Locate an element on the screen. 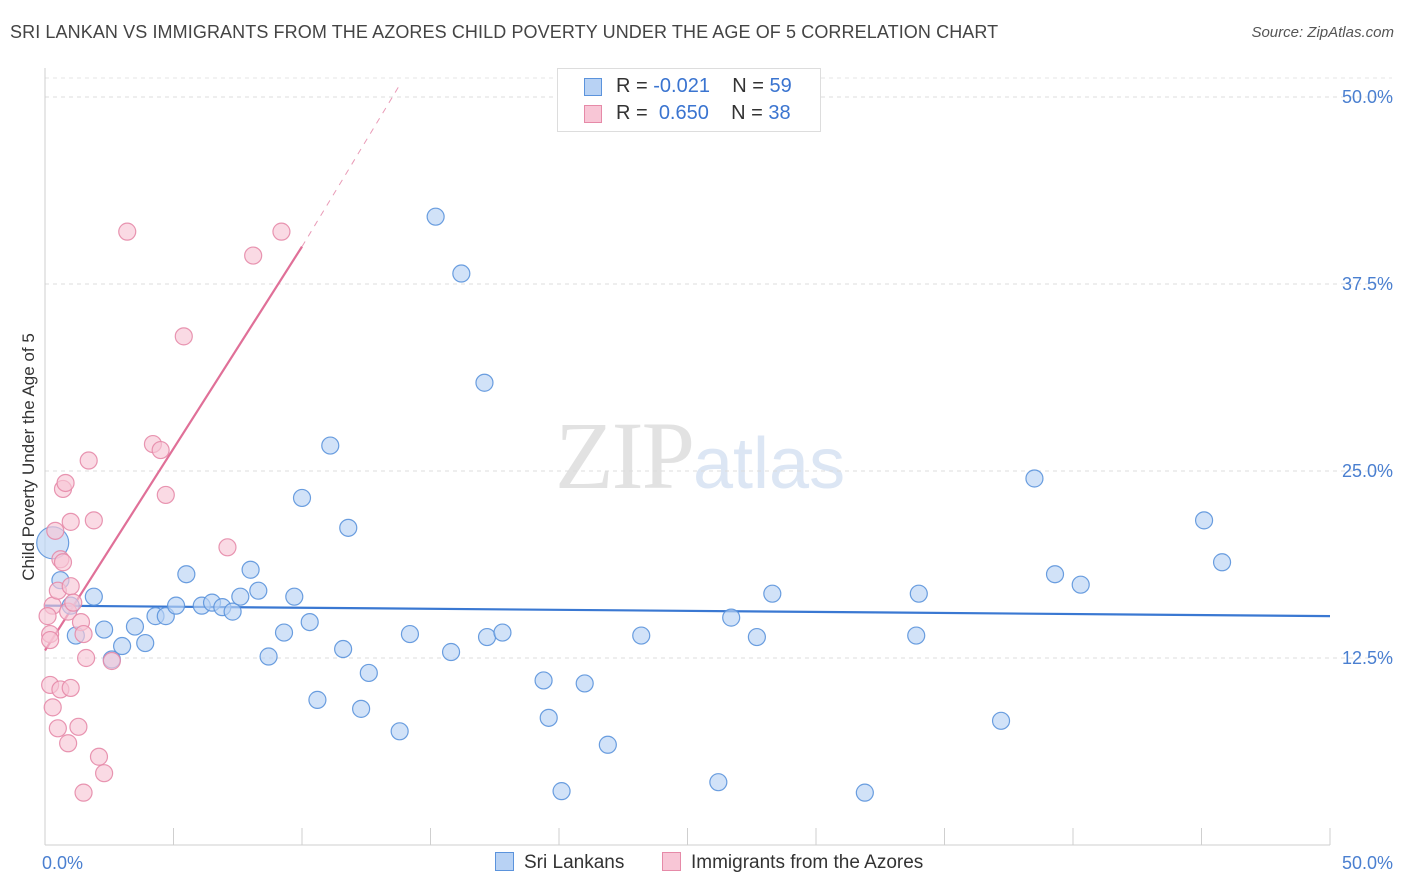 Image resolution: width=1406 pixels, height=892 pixels. bottom-legend-sri-lankans: Sri Lankans is located at coordinates (559, 863).